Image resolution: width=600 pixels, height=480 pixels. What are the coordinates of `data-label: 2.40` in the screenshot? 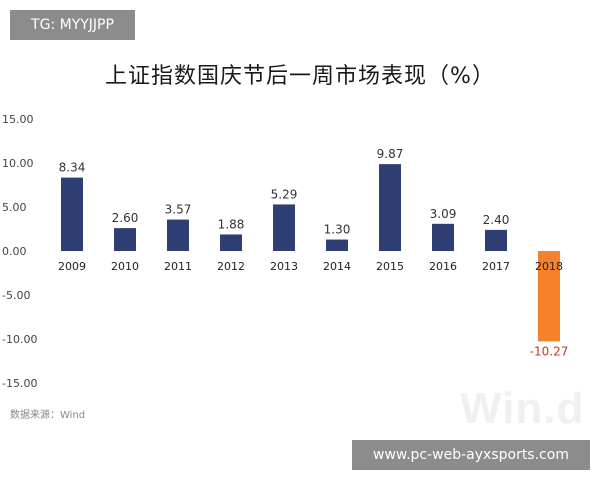 It's located at (496, 220).